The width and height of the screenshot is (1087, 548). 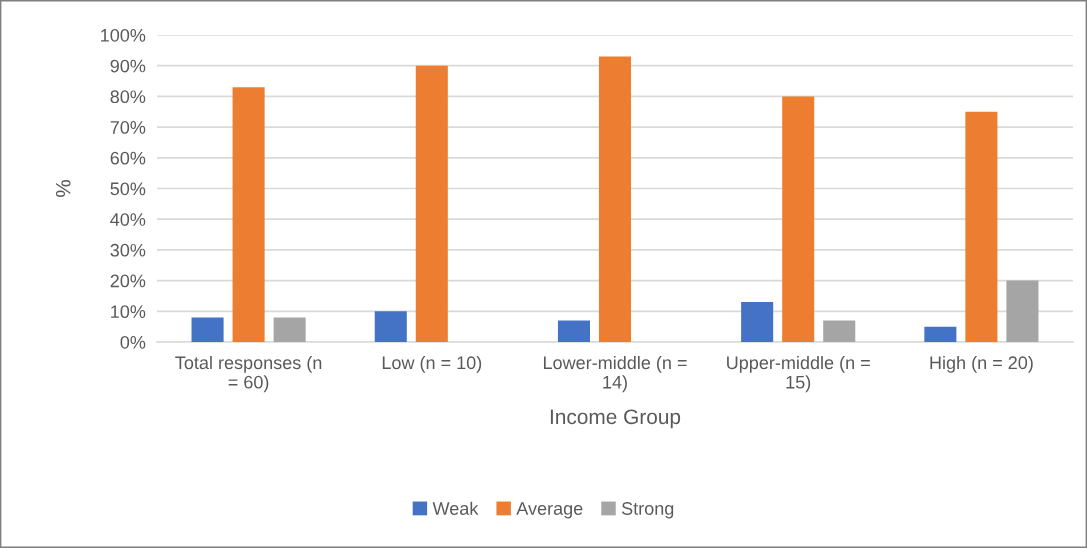 I want to click on x-tick-label: Lower-middle (n = 14), so click(x=615, y=374).